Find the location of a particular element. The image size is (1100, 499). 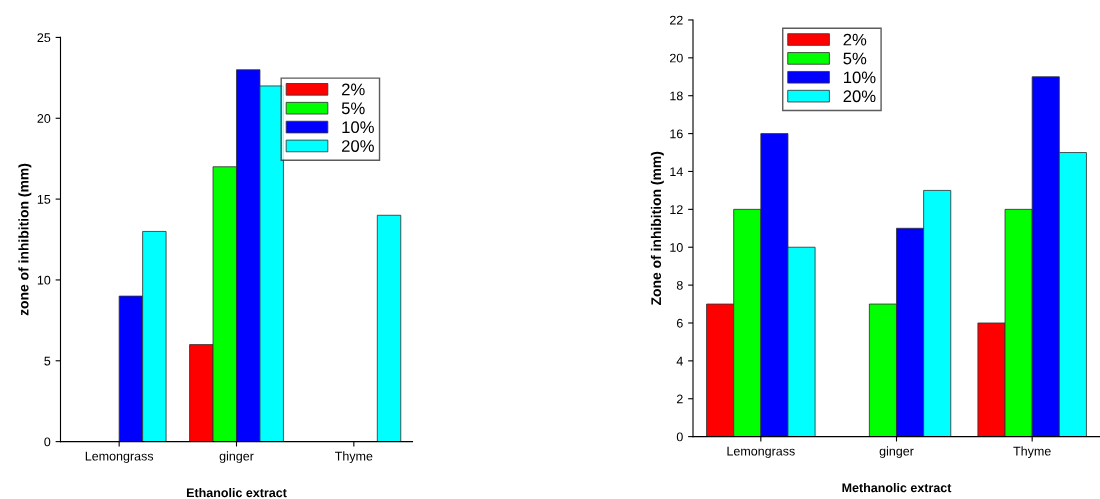

y-tick-label: 16 is located at coordinates (676, 134).